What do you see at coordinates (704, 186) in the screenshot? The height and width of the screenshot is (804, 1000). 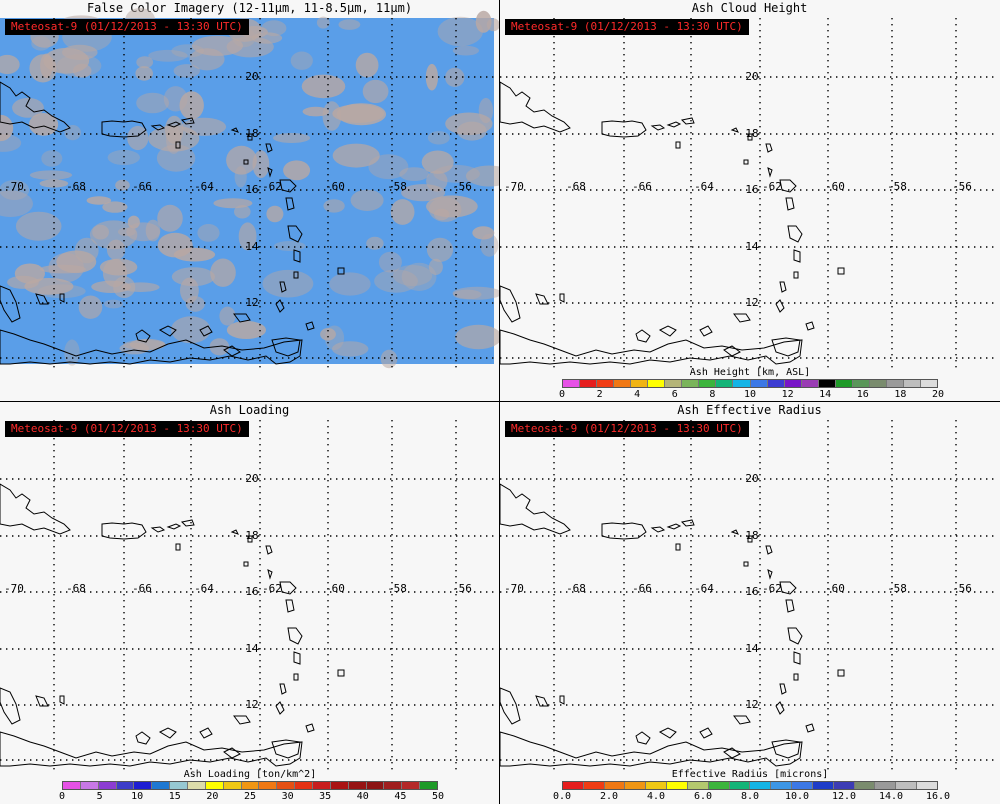 I see `longitude-label: -64` at bounding box center [704, 186].